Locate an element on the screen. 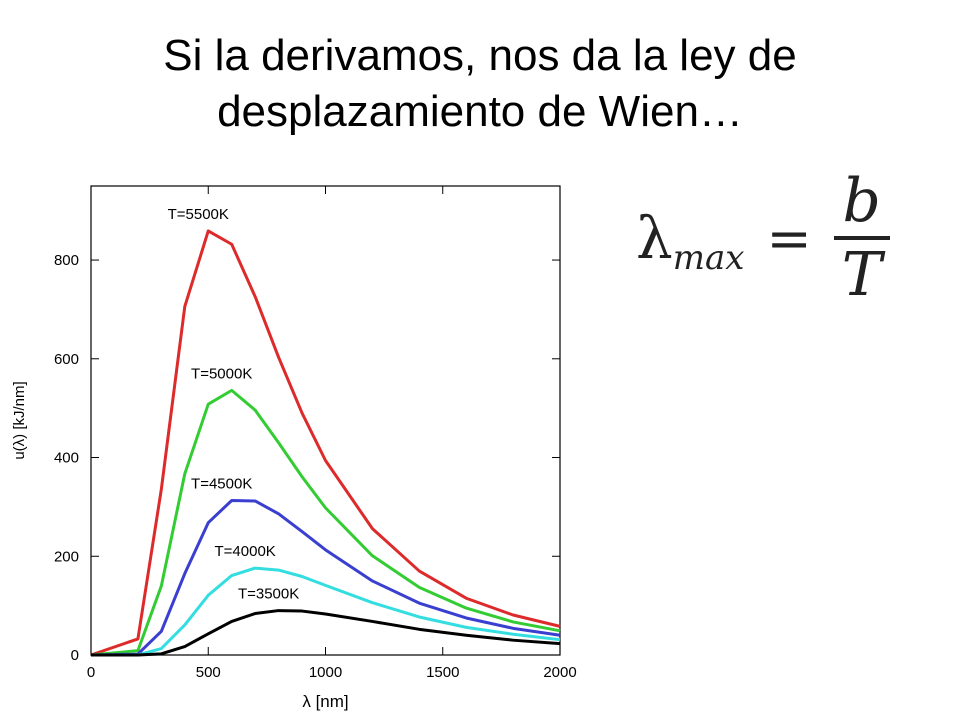 The height and width of the screenshot is (720, 960). curve-label: T=4500K is located at coordinates (221, 483).